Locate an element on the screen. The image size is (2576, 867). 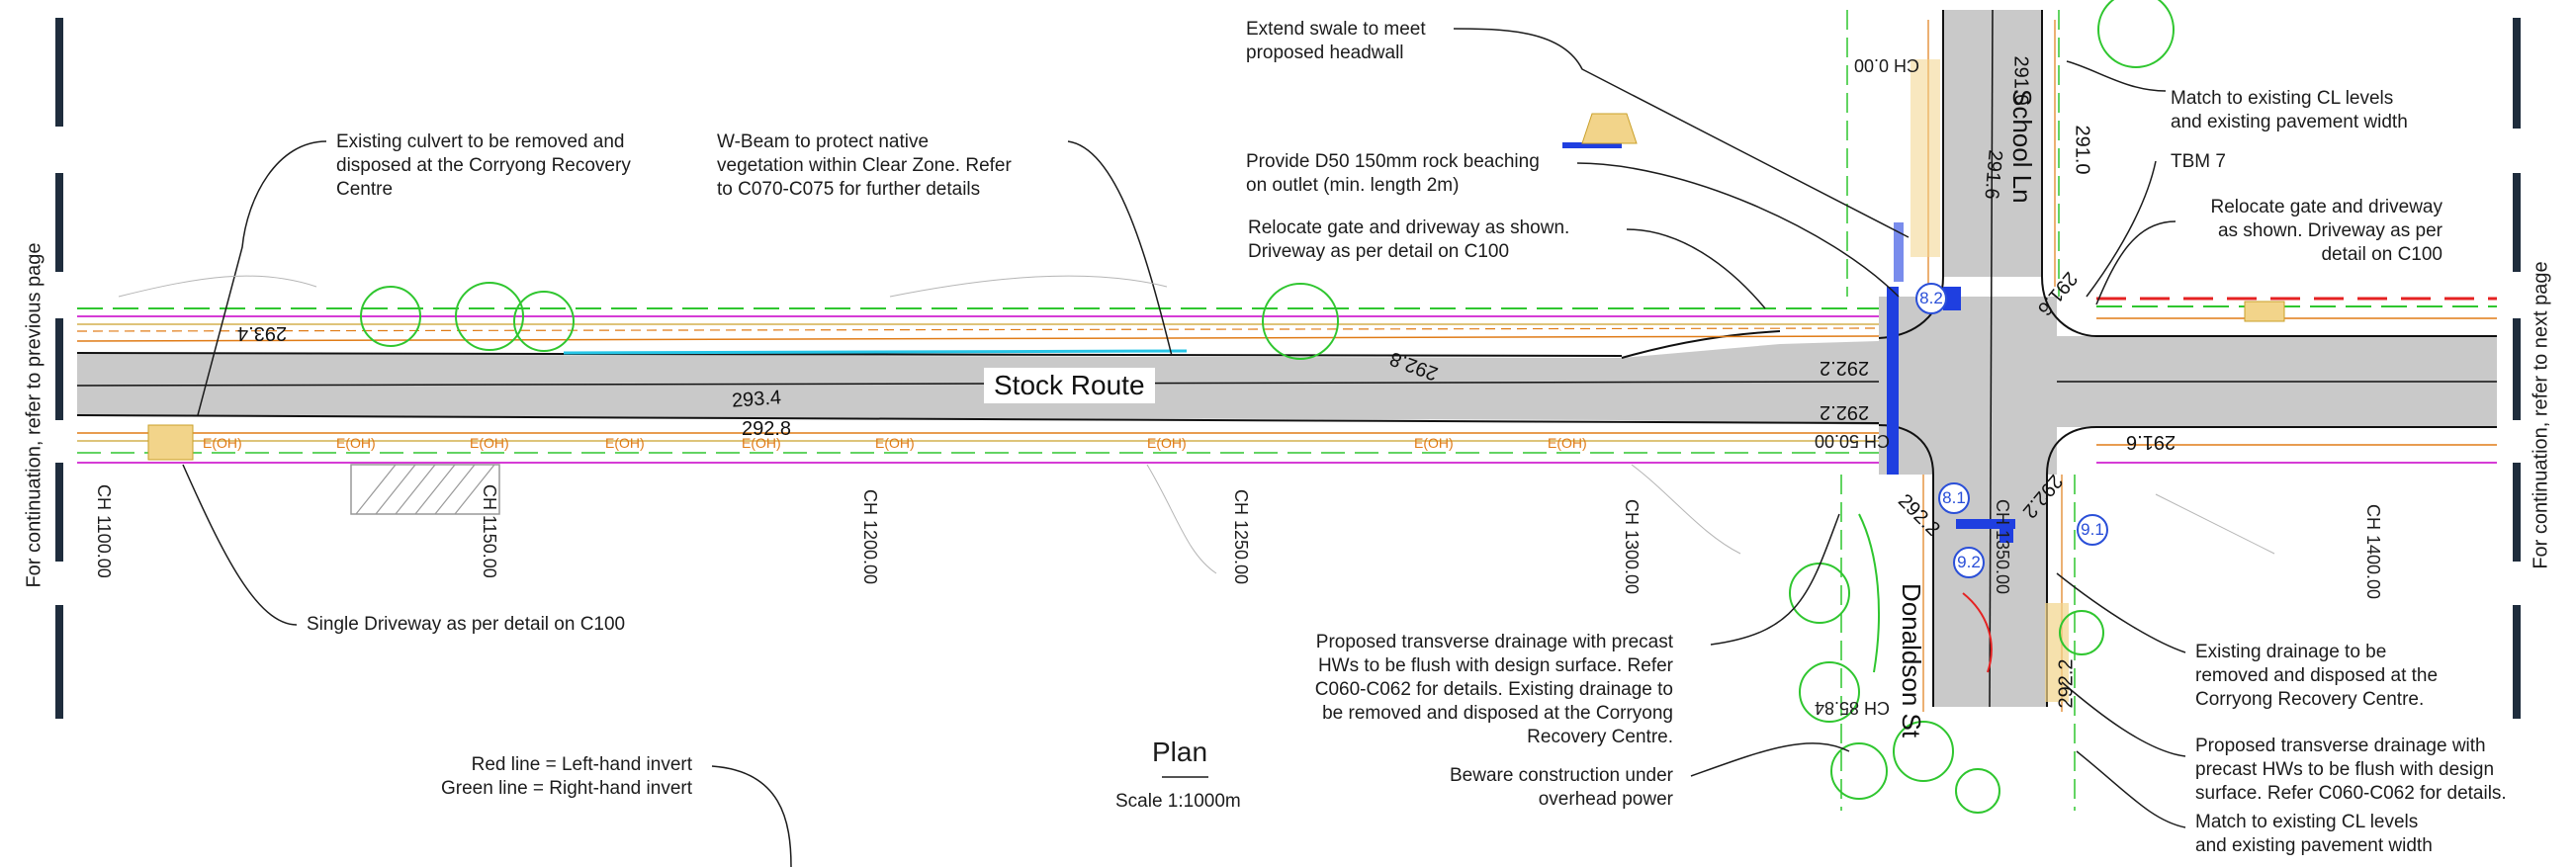
reference-bubble: 8.2 is located at coordinates (1931, 299).